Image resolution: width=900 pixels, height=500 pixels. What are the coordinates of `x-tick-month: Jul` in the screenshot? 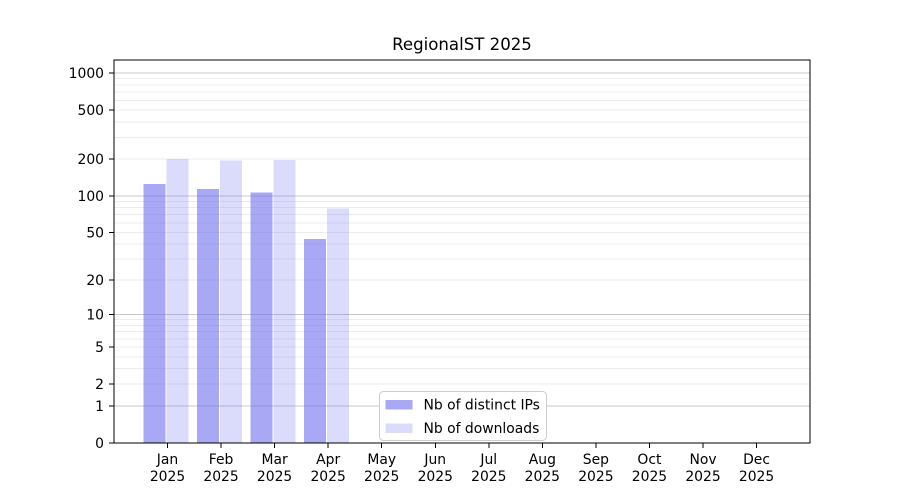 It's located at (488, 460).